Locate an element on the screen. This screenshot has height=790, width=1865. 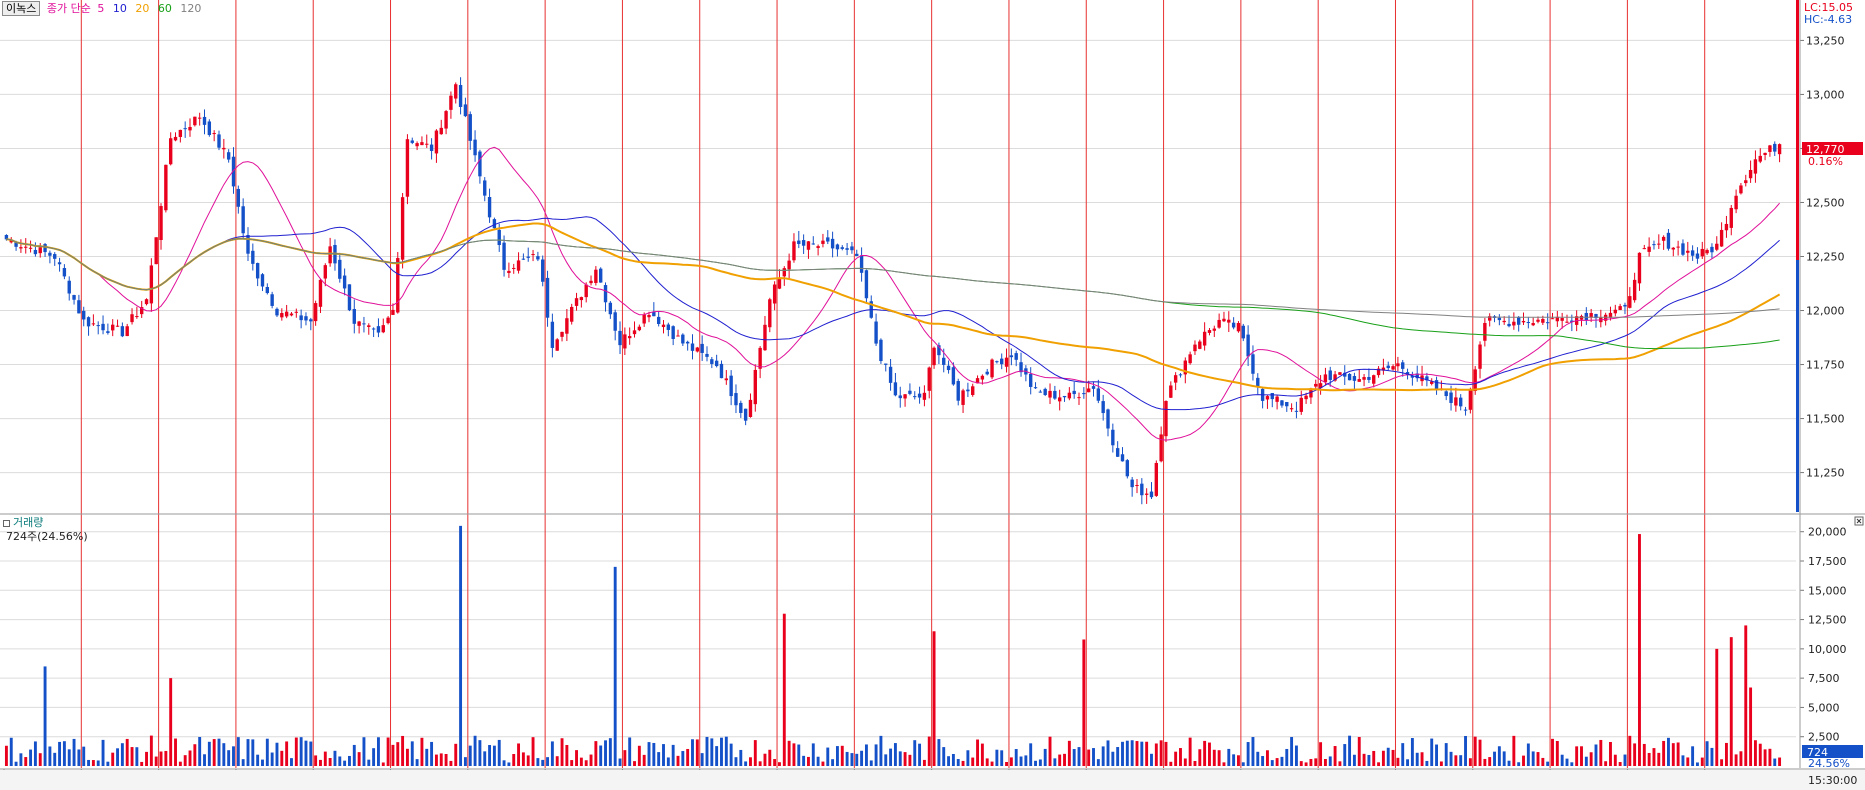
volume-title: 거래량 is located at coordinates (23, 522).